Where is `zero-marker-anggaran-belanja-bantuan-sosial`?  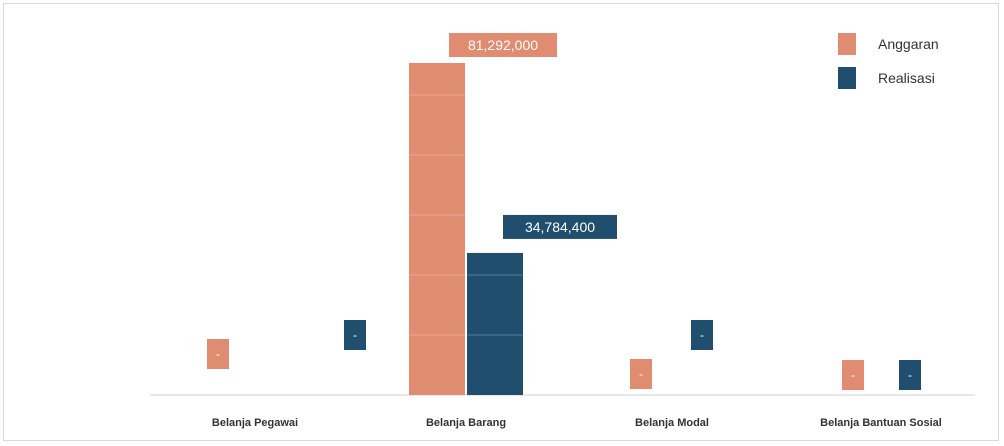
zero-marker-anggaran-belanja-bantuan-sosial is located at coordinates (853, 375).